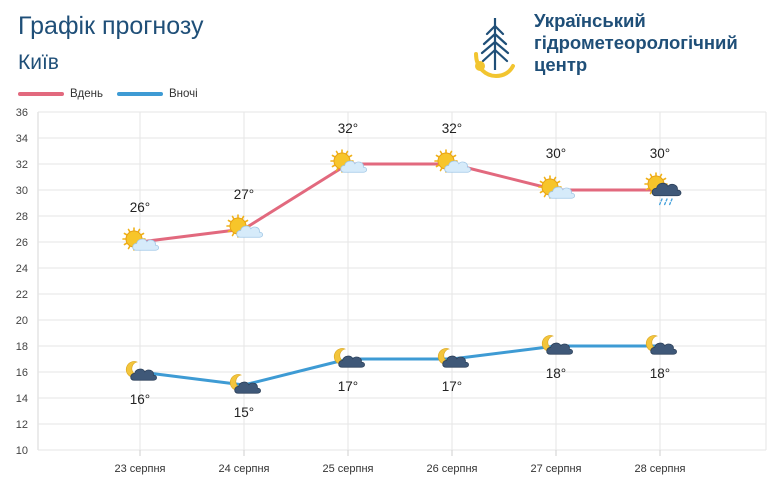 This screenshot has height=486, width=777. Describe the element at coordinates (561, 64) in the screenshot. I see `org-name-line-3: центр` at that location.